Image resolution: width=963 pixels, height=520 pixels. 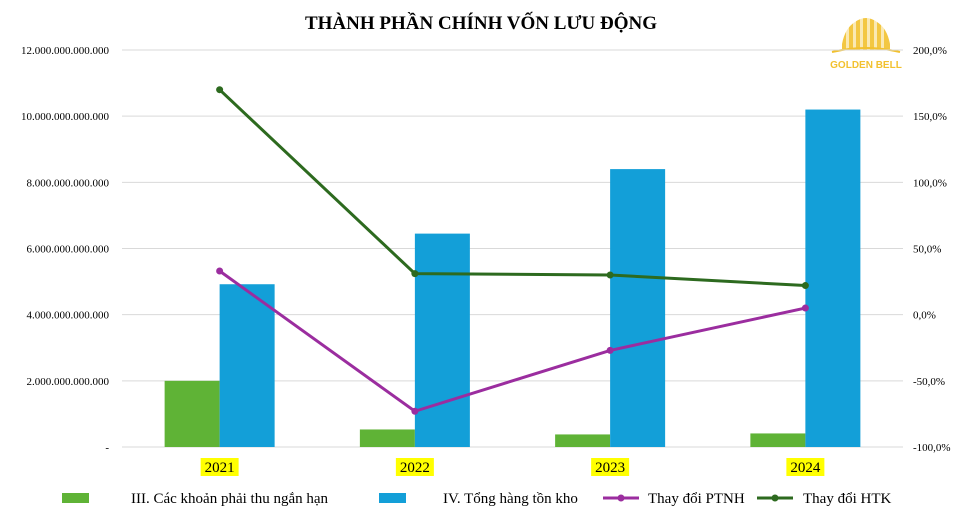 I want to click on y-left-tick-label: 4.000.000.000.000, so click(x=68, y=316).